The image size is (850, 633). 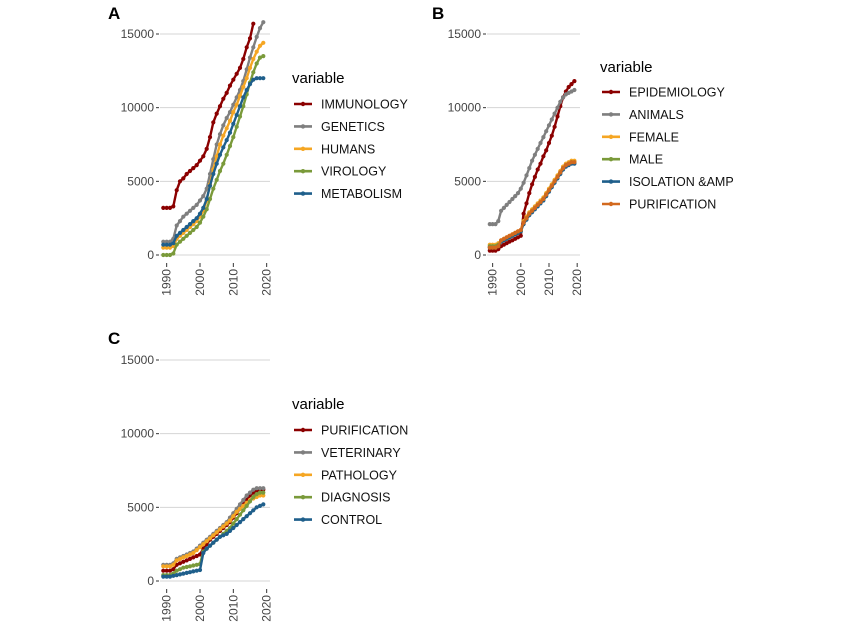 I want to click on y-tick-label: 0, so click(x=150, y=255).